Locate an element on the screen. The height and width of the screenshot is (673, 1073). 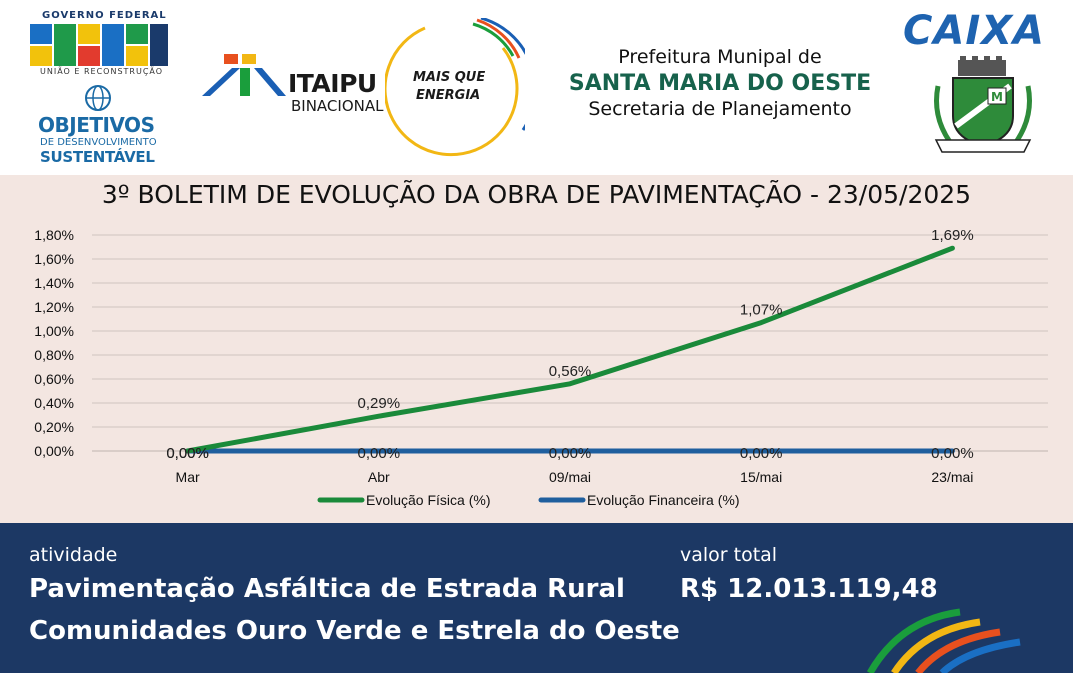
activity-label: atividade is located at coordinates (73, 555).